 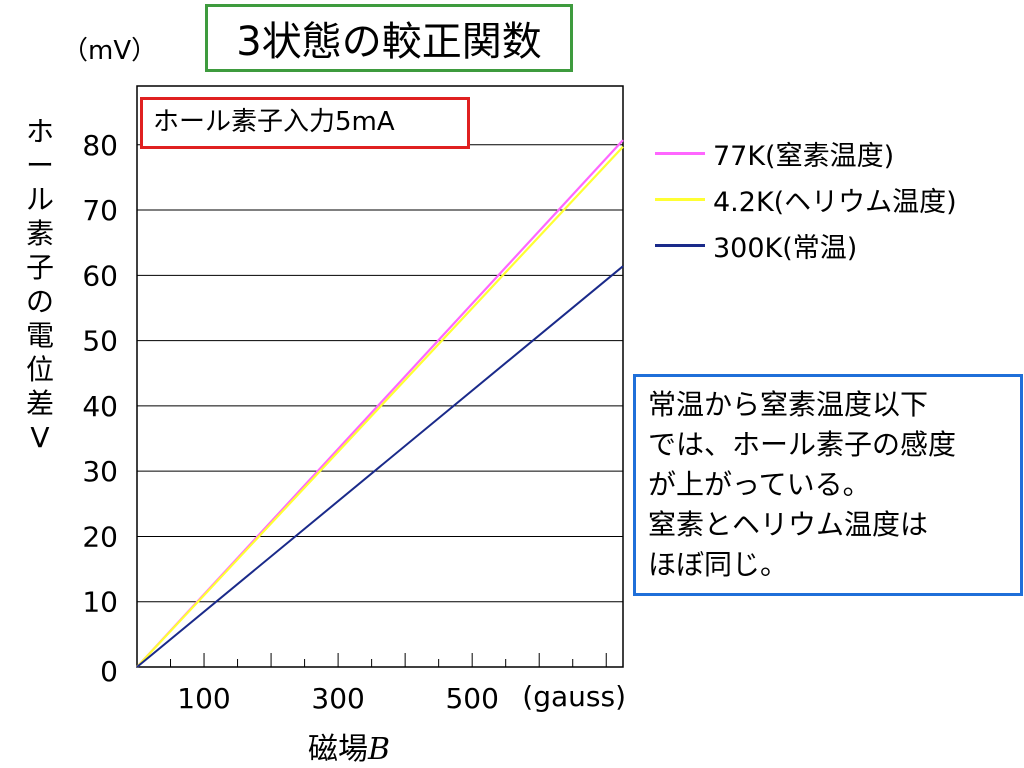 I want to click on legend-label: 4.2K(ヘリウム温度), so click(x=835, y=202).